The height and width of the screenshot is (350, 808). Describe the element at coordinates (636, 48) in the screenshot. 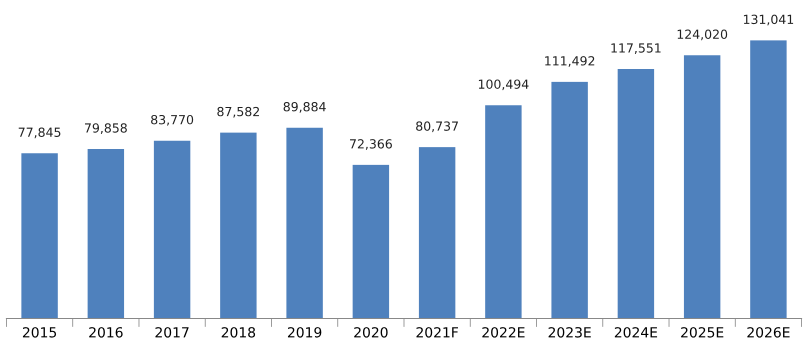

I see `data-label: 117,551` at that location.